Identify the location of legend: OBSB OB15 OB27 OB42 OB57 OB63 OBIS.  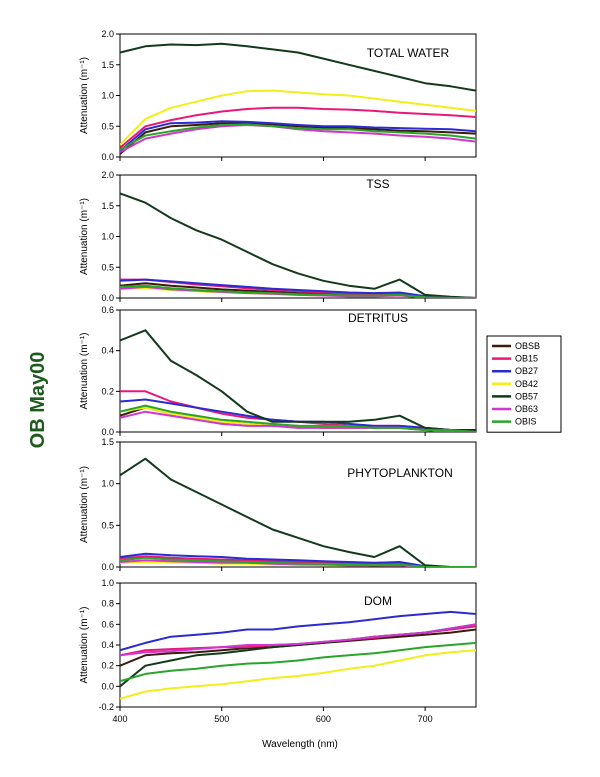
(524, 384).